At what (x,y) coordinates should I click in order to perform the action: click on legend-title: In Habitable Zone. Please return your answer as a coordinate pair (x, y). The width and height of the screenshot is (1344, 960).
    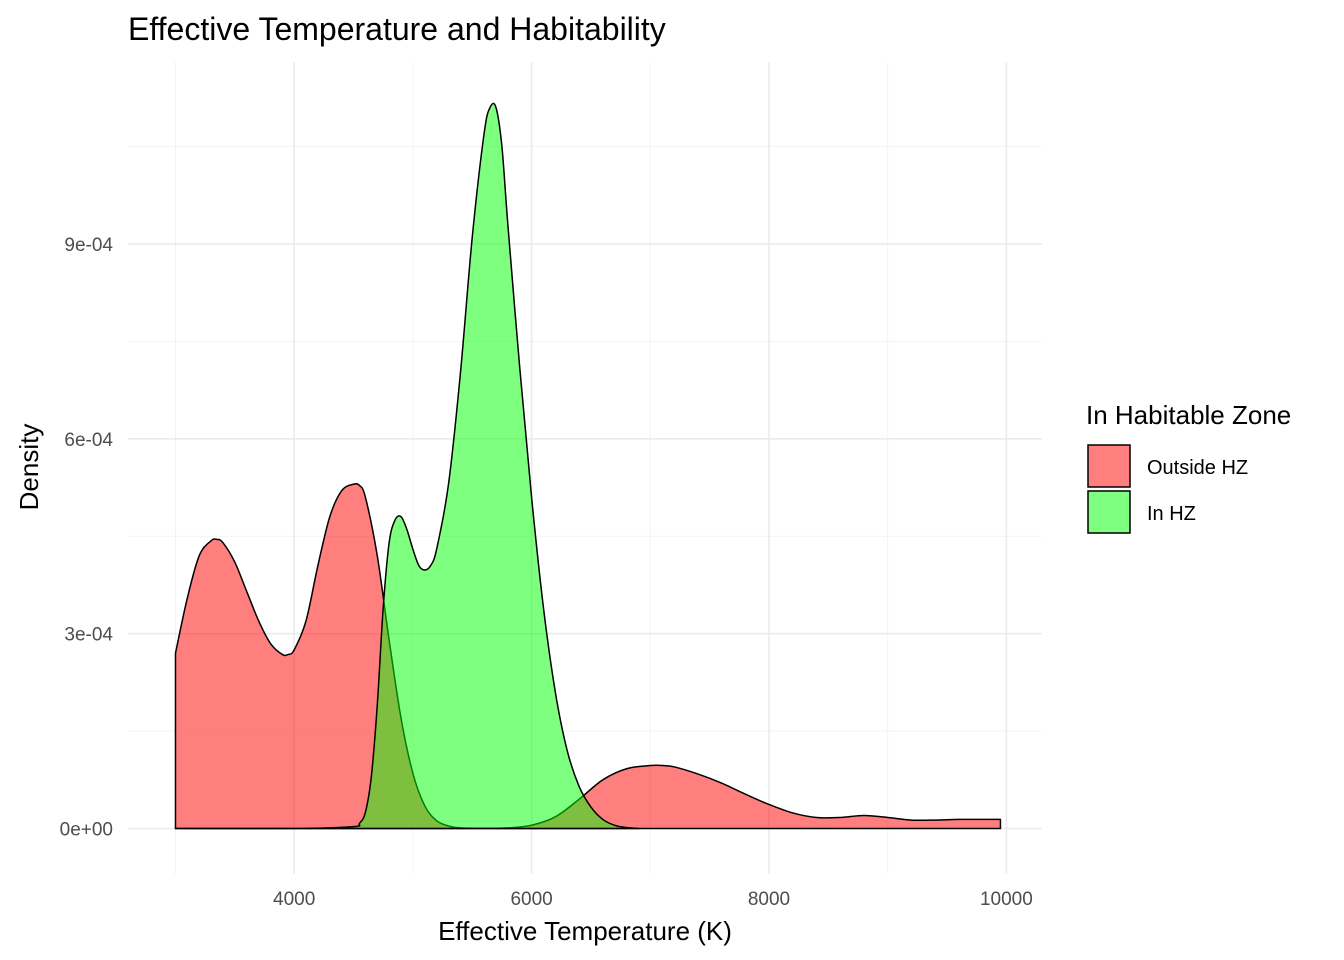
    Looking at the image, I should click on (1188, 415).